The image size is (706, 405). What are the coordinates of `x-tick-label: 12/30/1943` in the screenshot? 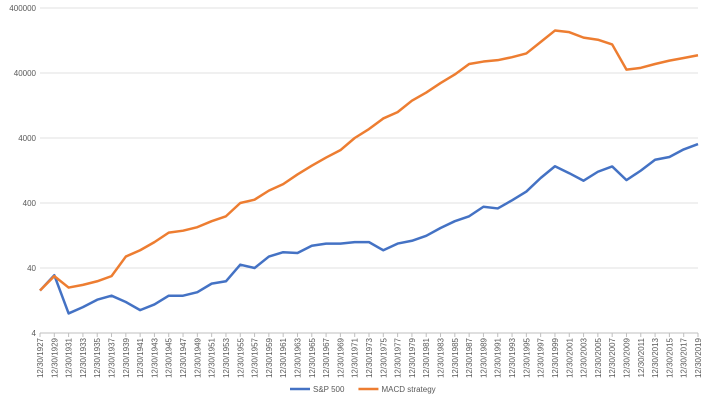 It's located at (154, 357).